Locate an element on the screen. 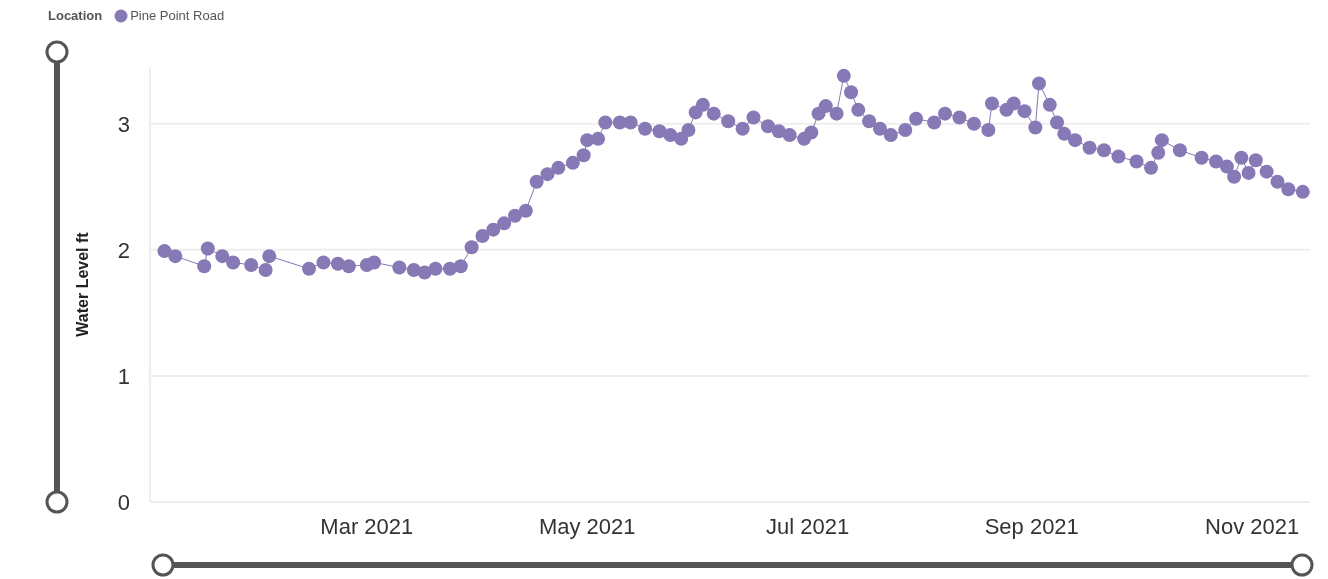 Image resolution: width=1328 pixels, height=579 pixels. y-tick-label: 2 is located at coordinates (123, 250).